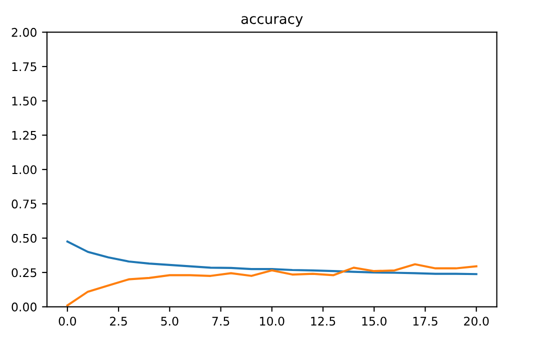 This screenshot has width=540, height=339. Describe the element at coordinates (272, 21) in the screenshot. I see `chart-title: accuracy` at that location.